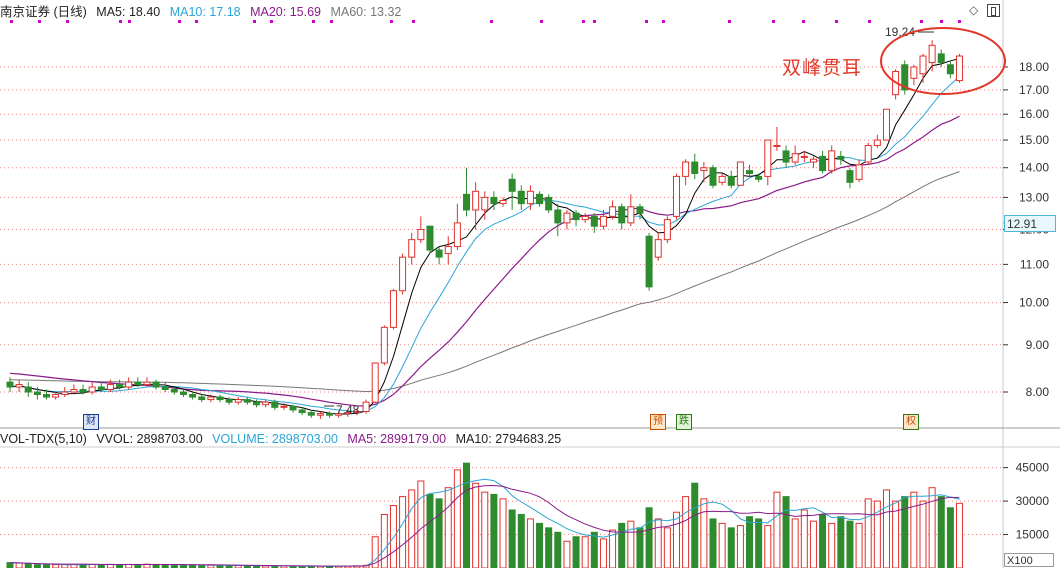 Image resolution: width=1060 pixels, height=568 pixels. What do you see at coordinates (974, 10) in the screenshot?
I see `diamond-icon: ◇` at bounding box center [974, 10].